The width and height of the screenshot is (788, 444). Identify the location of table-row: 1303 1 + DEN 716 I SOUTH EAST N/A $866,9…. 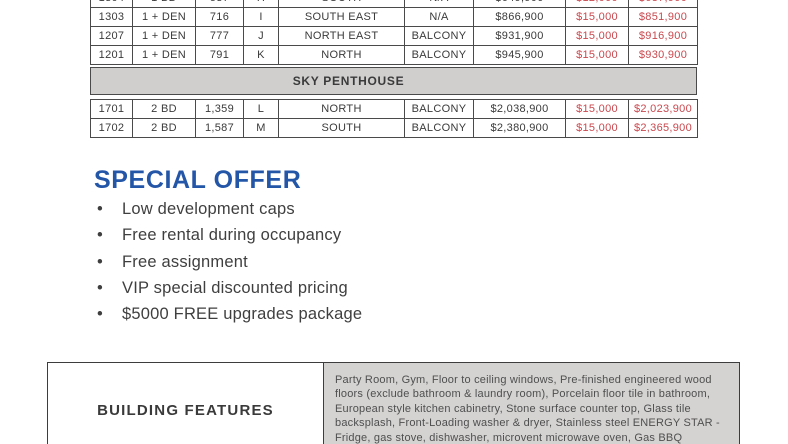
(394, 17).